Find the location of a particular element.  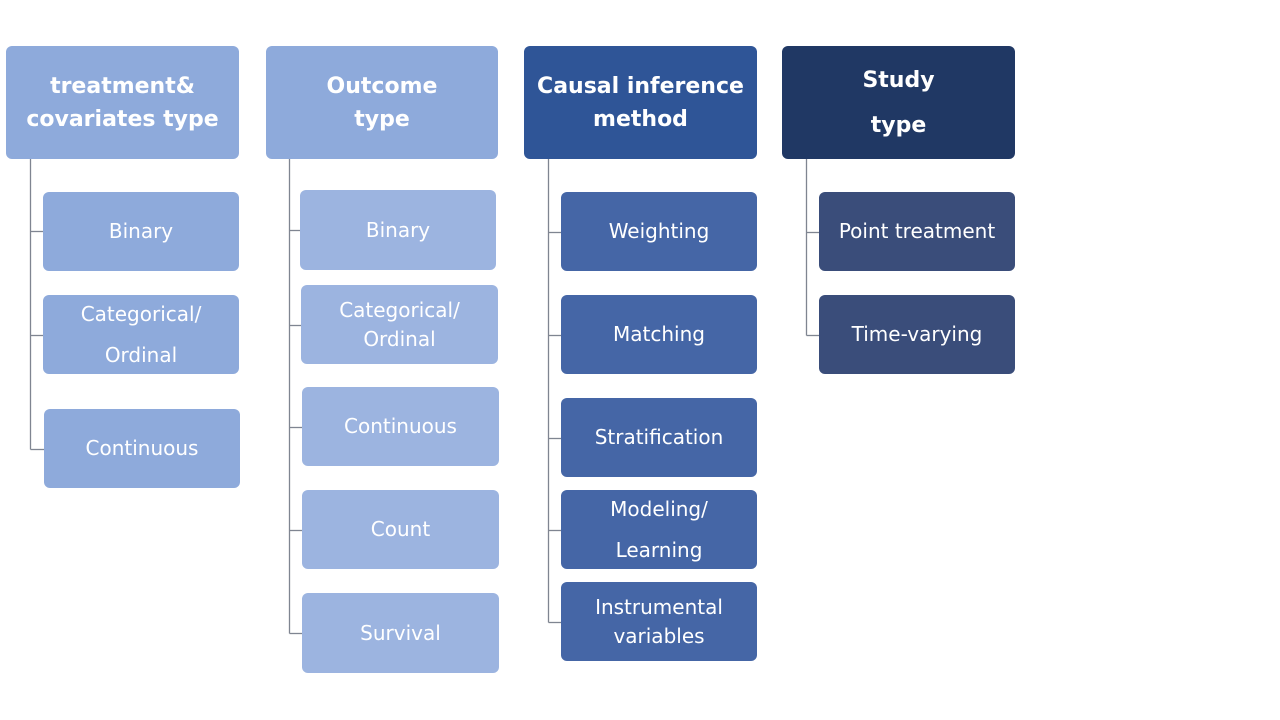

outcome-continuous-node: Continuous is located at coordinates (400, 426).